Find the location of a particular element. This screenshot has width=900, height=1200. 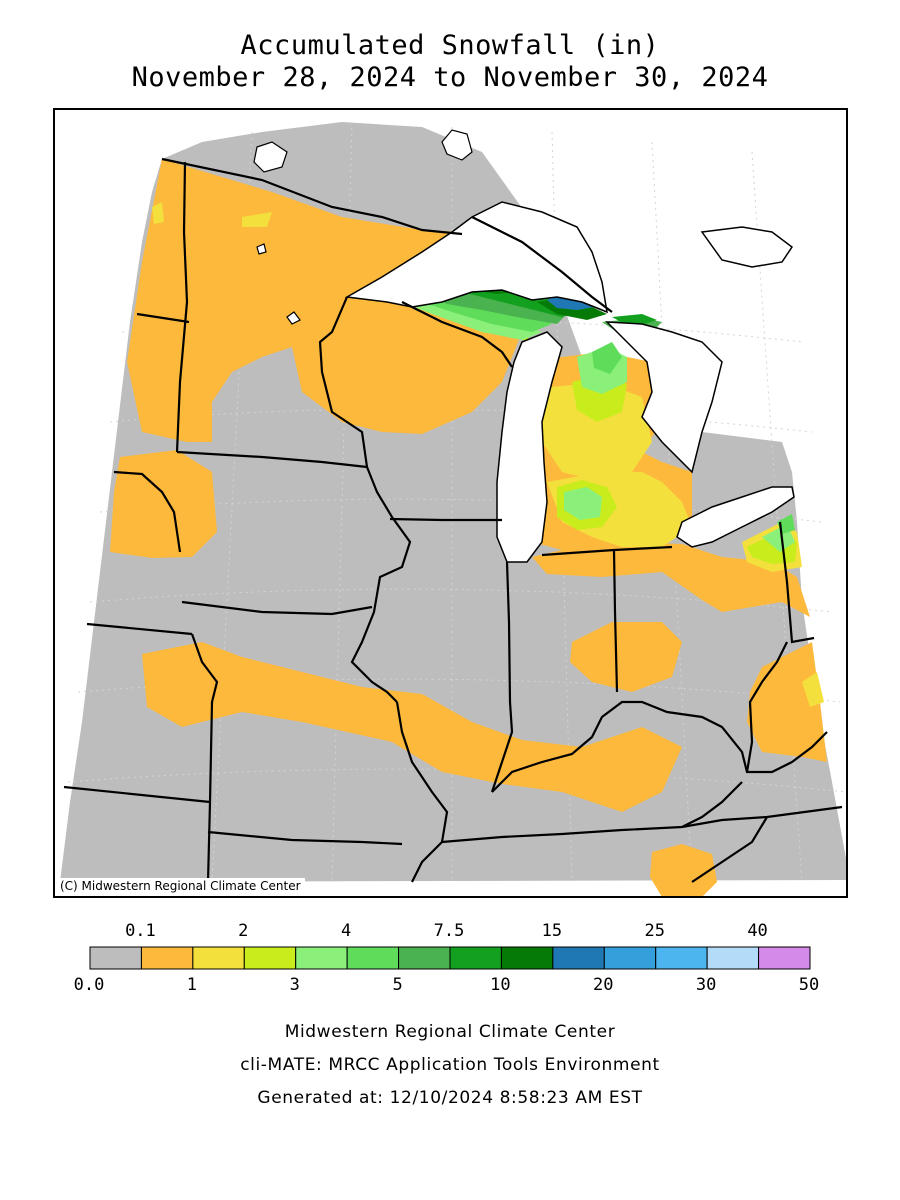

legend-colorbar is located at coordinates (450, 958).